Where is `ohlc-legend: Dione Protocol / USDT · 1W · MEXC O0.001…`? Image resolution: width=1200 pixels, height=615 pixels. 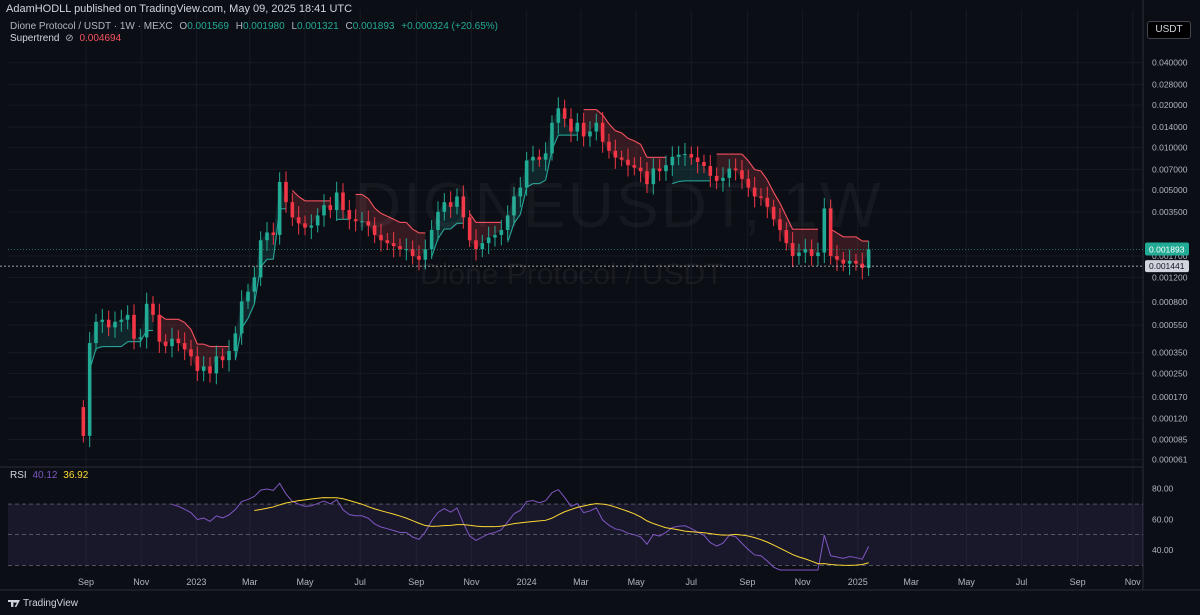 ohlc-legend: Dione Protocol / USDT · 1W · MEXC O0.001… is located at coordinates (254, 26).